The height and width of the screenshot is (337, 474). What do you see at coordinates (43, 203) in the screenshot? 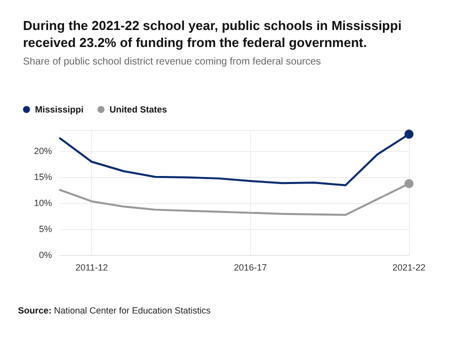
I see `y-tick-label: 10%` at bounding box center [43, 203].